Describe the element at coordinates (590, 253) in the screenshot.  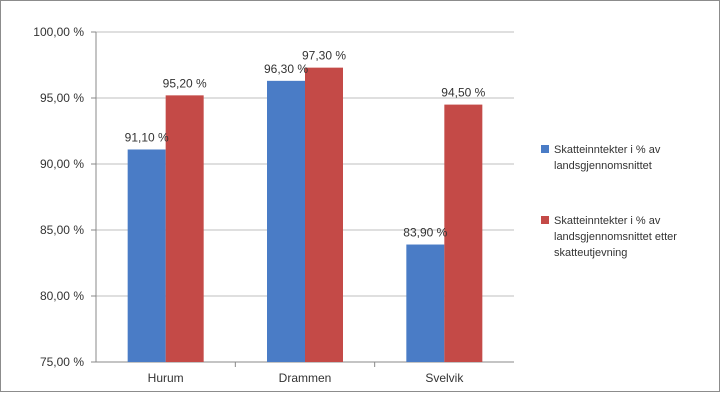
I see `legend-label-line: skatteutjevning` at that location.